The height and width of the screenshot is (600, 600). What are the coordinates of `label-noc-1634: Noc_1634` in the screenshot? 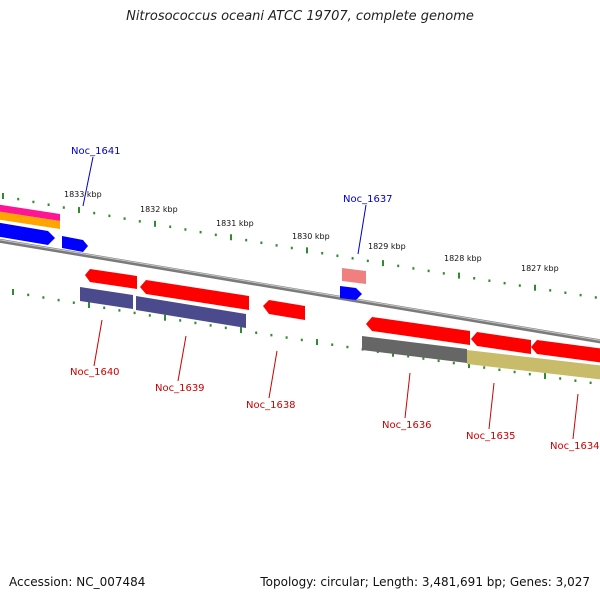 It's located at (575, 446).